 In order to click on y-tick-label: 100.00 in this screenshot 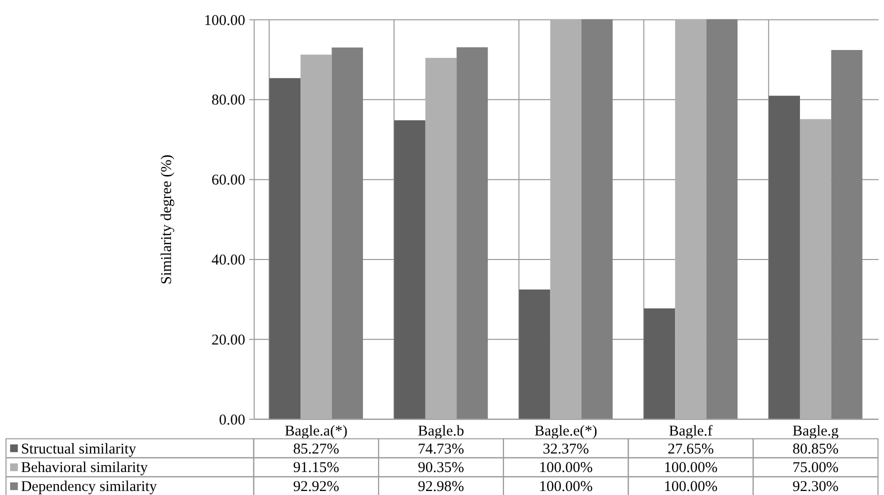, I will do `click(225, 20)`.